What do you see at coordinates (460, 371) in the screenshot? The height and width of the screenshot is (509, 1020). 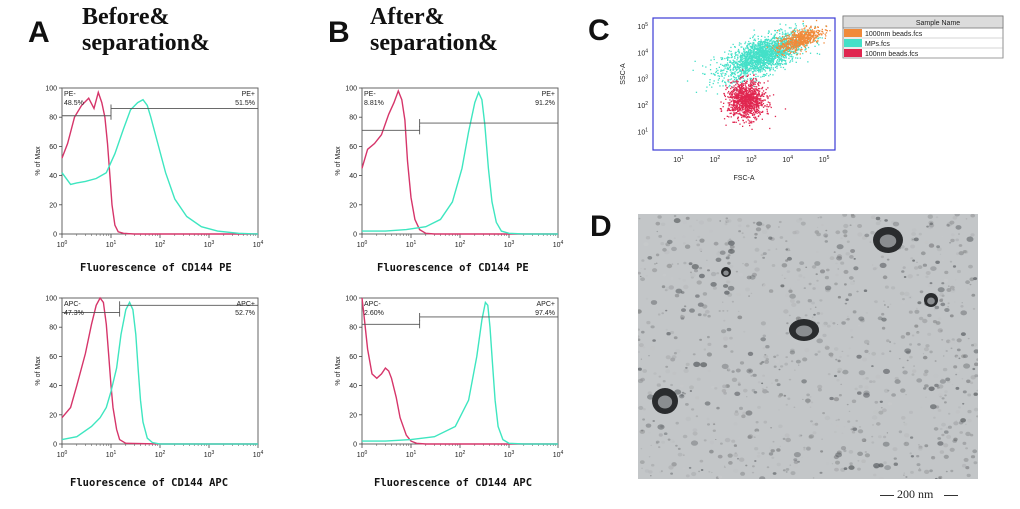 I see `b-apc-plot-frame` at bounding box center [460, 371].